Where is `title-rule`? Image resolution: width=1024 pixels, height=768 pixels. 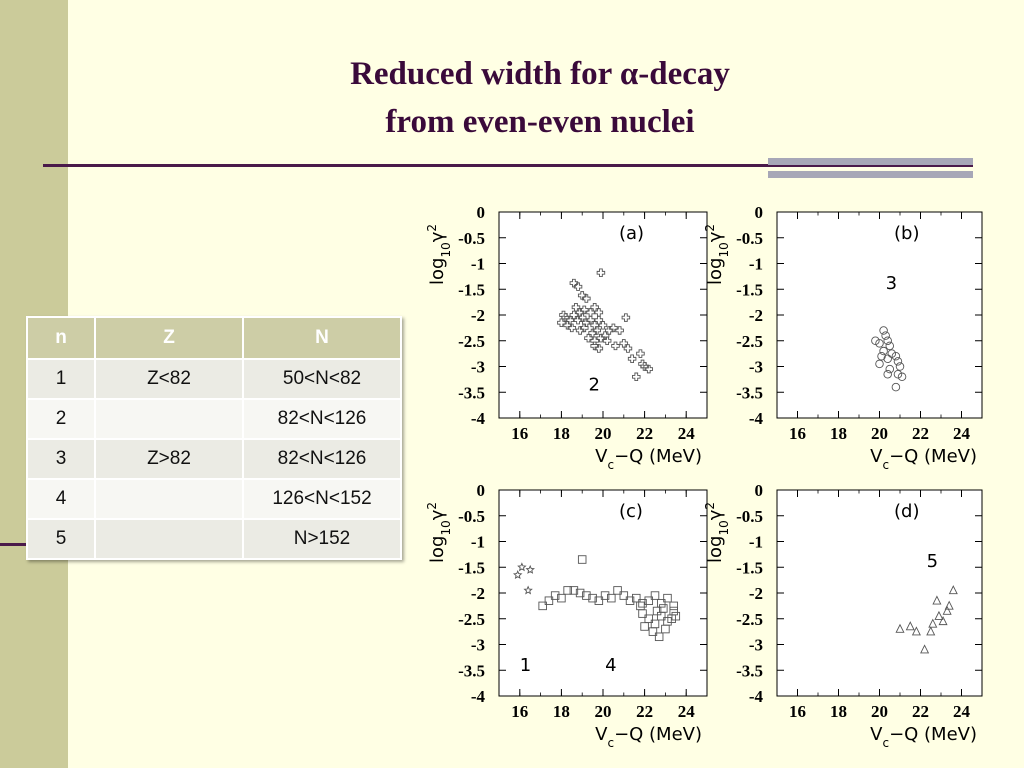 title-rule is located at coordinates (508, 165).